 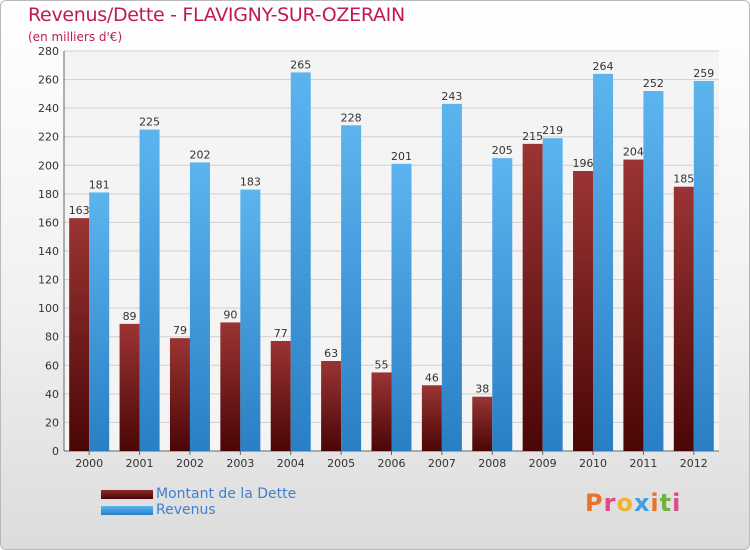 I want to click on y-tick-label: 220, so click(x=48, y=137).